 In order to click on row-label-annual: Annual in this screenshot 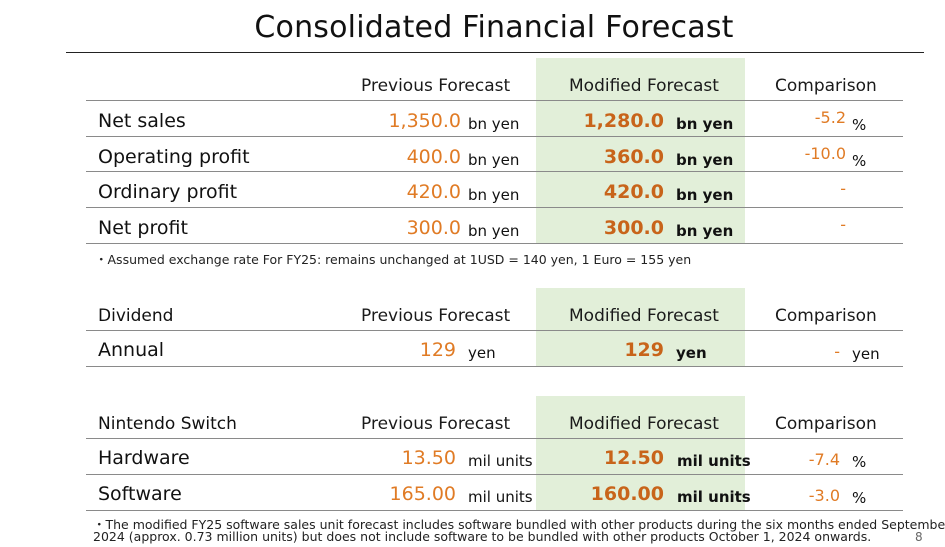, I will do `click(131, 350)`.